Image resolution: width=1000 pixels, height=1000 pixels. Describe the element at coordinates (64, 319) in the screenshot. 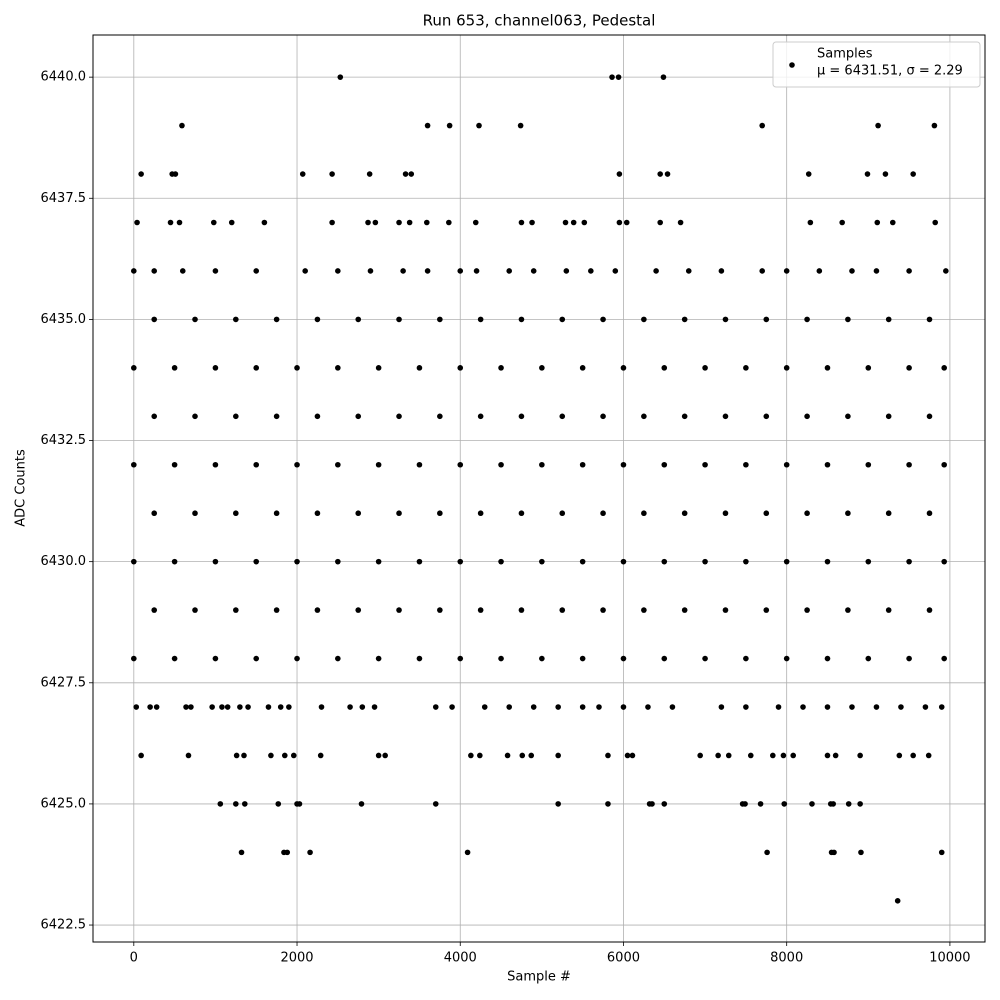

I see `y-tick-label: 6435.0` at that location.